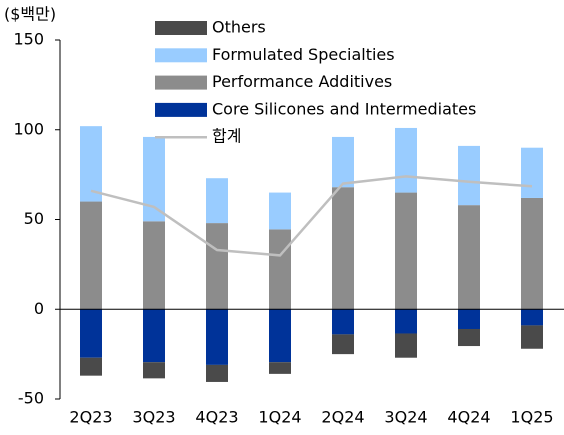 This screenshot has width=564, height=435. Describe the element at coordinates (34, 218) in the screenshot. I see `y-tick-label: 50` at that location.